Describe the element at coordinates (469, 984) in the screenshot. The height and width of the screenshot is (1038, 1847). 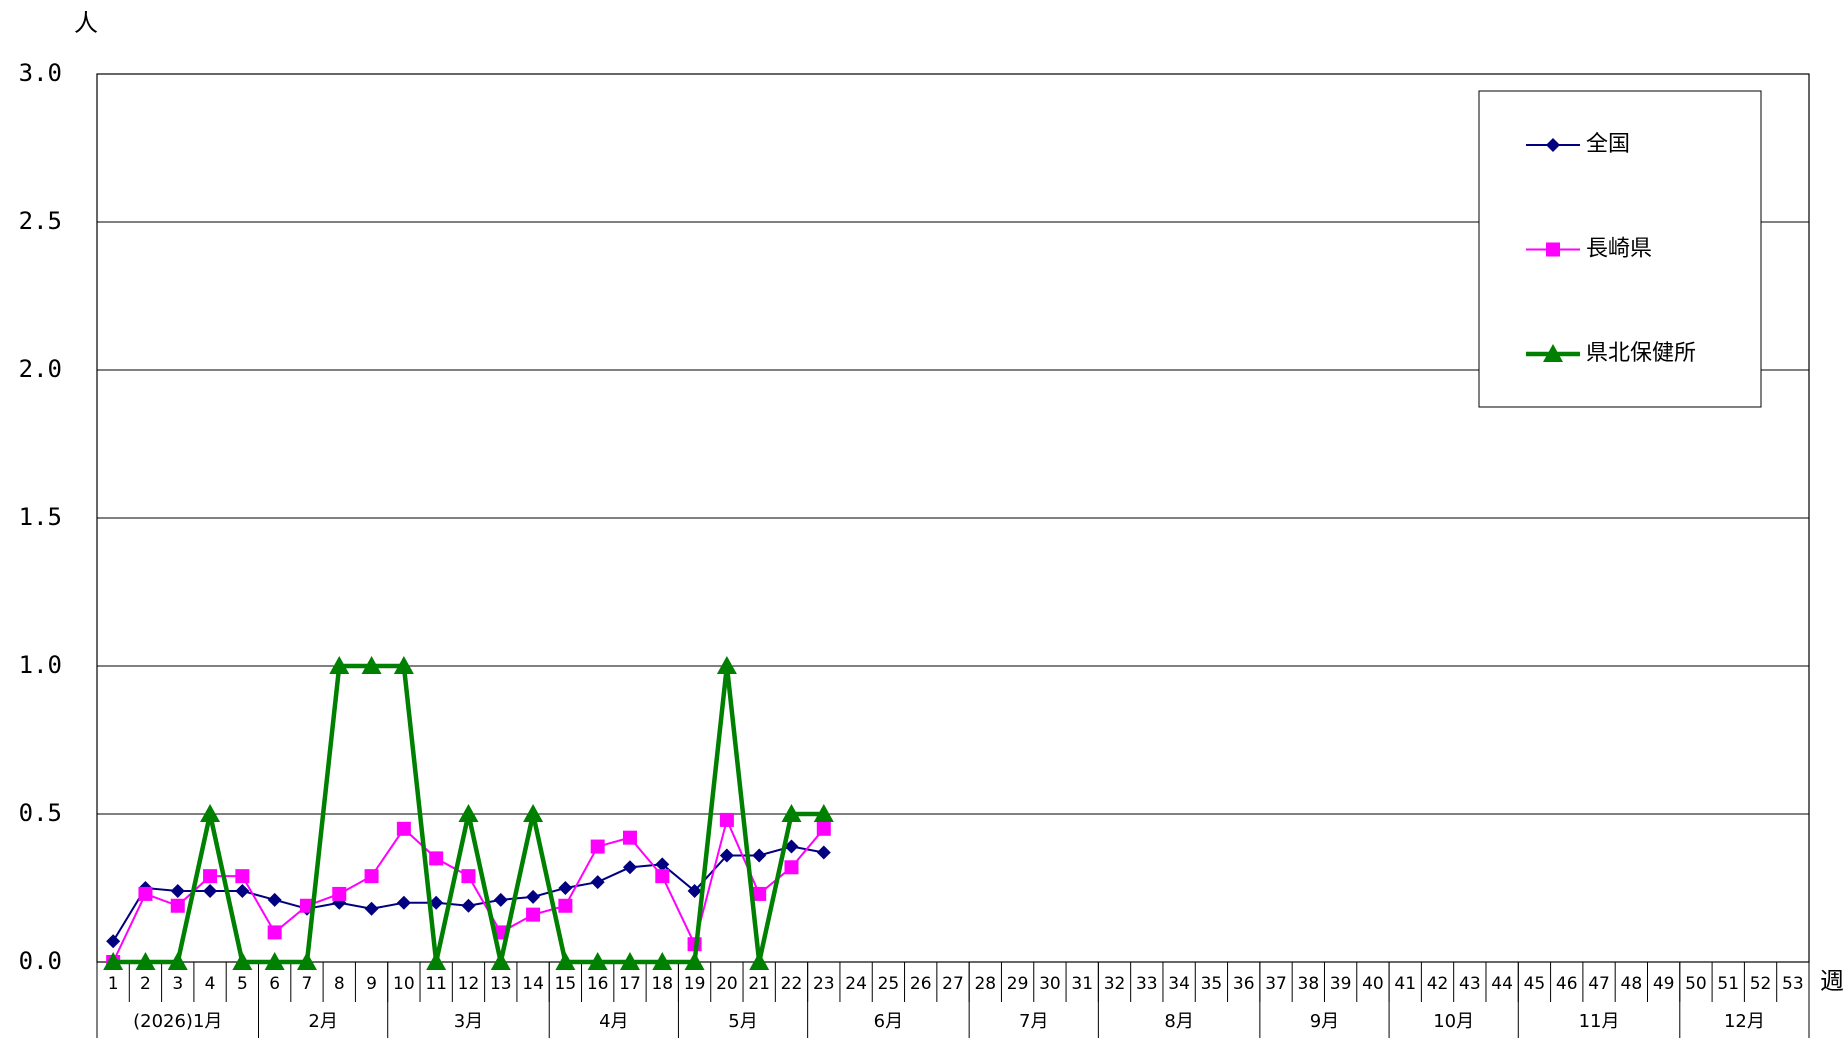
I see `x-tick-label: 12` at that location.